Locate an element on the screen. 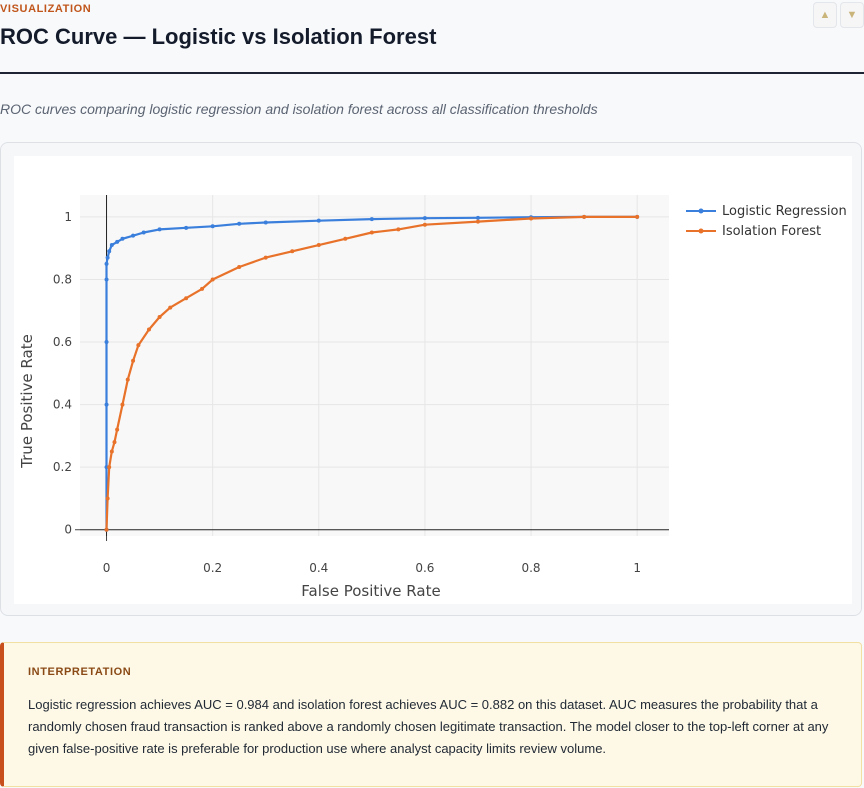  y-tick-label: 0.6 is located at coordinates (62, 342).